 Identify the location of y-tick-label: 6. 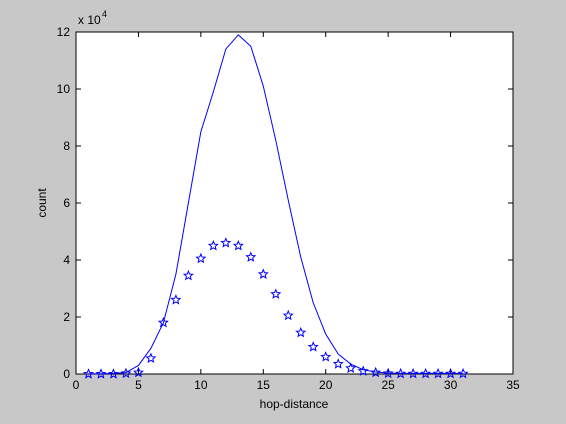
(66, 203).